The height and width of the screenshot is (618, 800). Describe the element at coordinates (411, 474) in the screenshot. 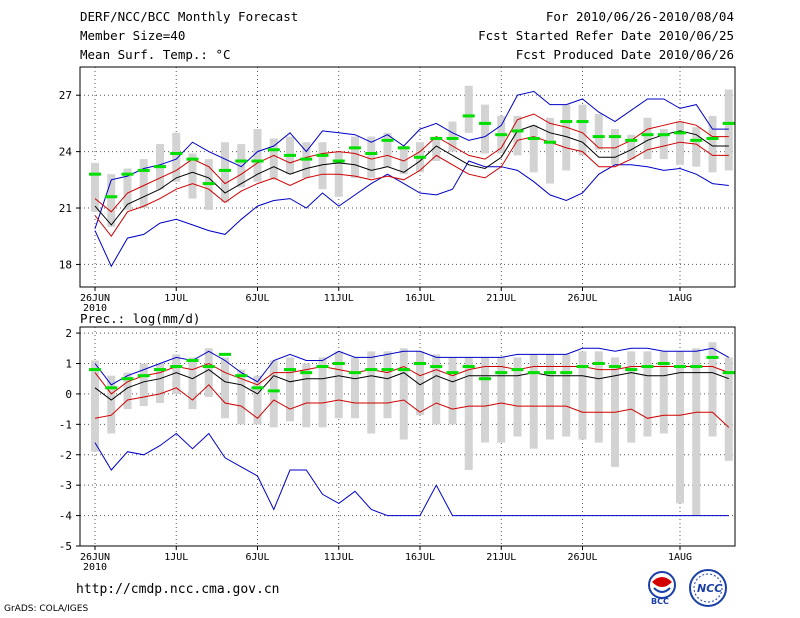

I see `min-line` at that location.